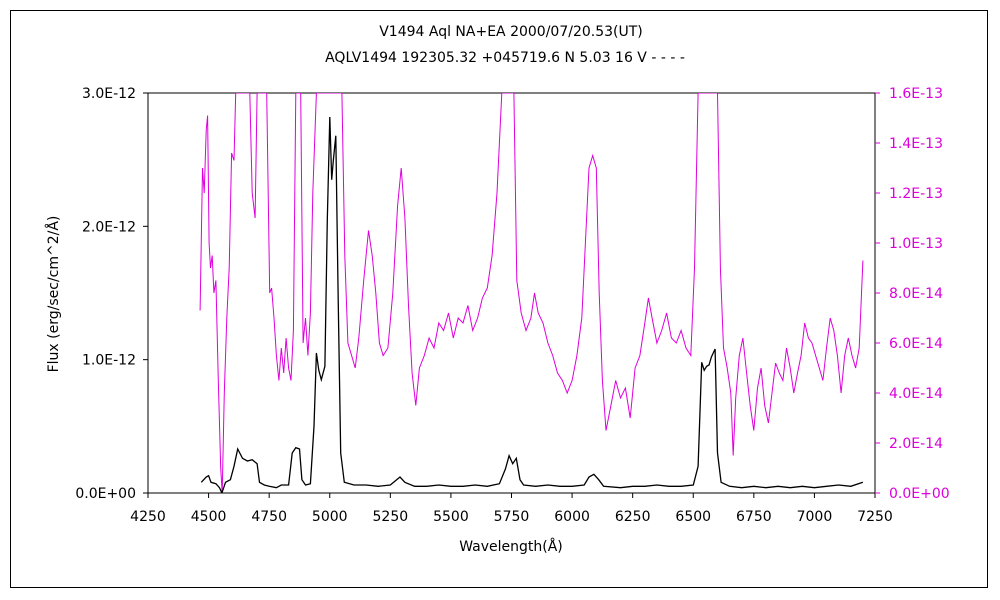 The width and height of the screenshot is (1000, 600). What do you see at coordinates (330, 517) in the screenshot?
I see `x-tick-label: 5000` at bounding box center [330, 517].